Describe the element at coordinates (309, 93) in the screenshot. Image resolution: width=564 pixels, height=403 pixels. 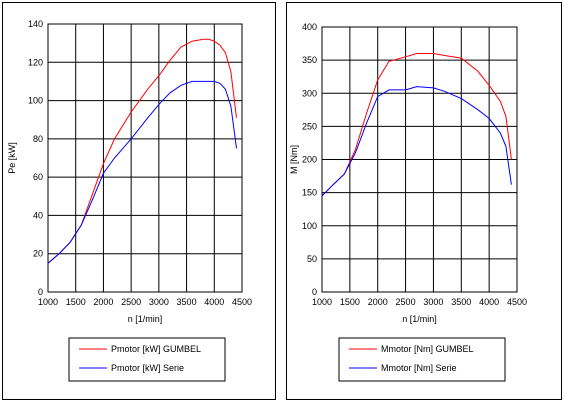
I see `y-tick-label: 300` at that location.